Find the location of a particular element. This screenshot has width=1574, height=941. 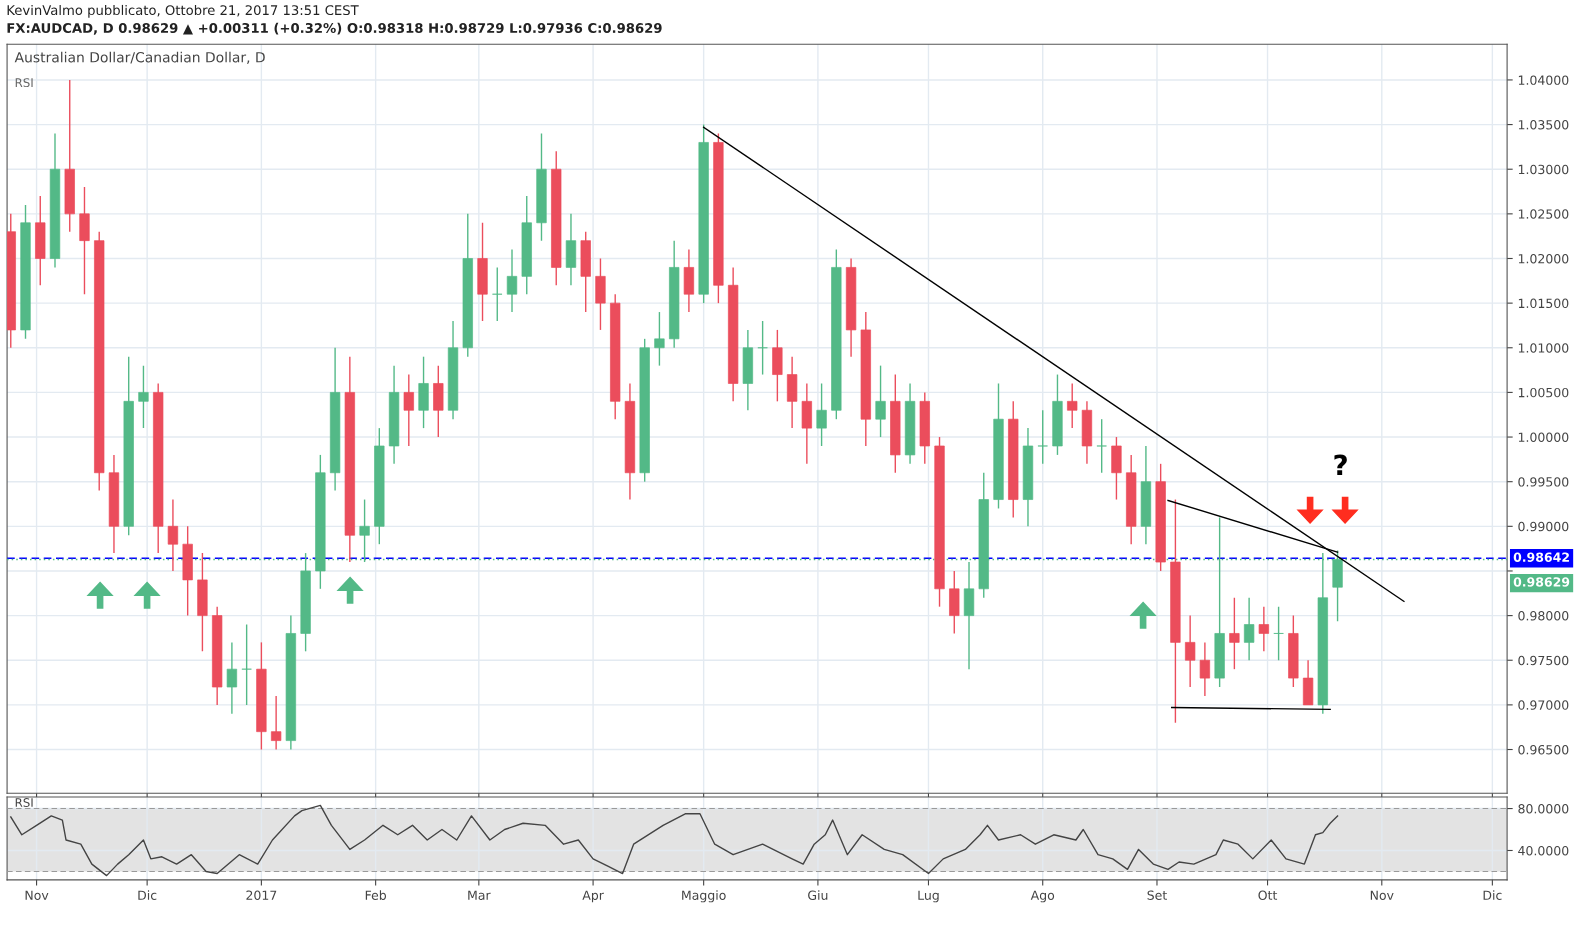

y-tick-label: 1.00000 is located at coordinates (1543, 437).